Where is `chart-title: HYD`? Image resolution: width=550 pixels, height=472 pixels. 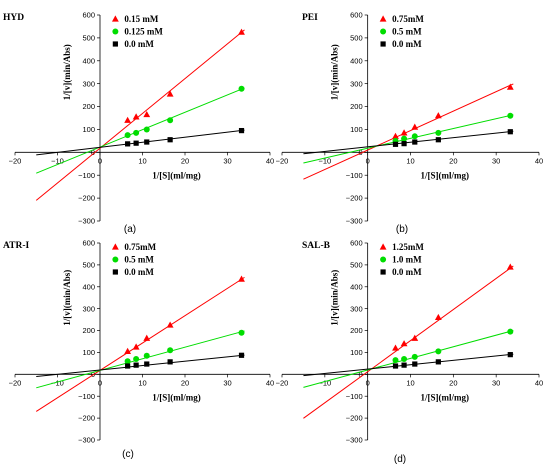 chart-title: HYD is located at coordinates (13, 18).